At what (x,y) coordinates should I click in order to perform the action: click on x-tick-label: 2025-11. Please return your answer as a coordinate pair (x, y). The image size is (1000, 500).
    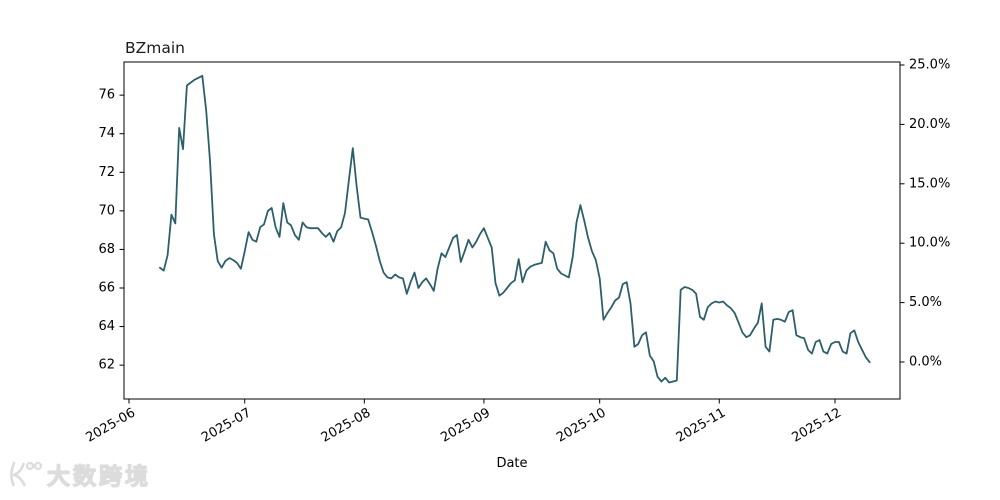
    Looking at the image, I should click on (701, 425).